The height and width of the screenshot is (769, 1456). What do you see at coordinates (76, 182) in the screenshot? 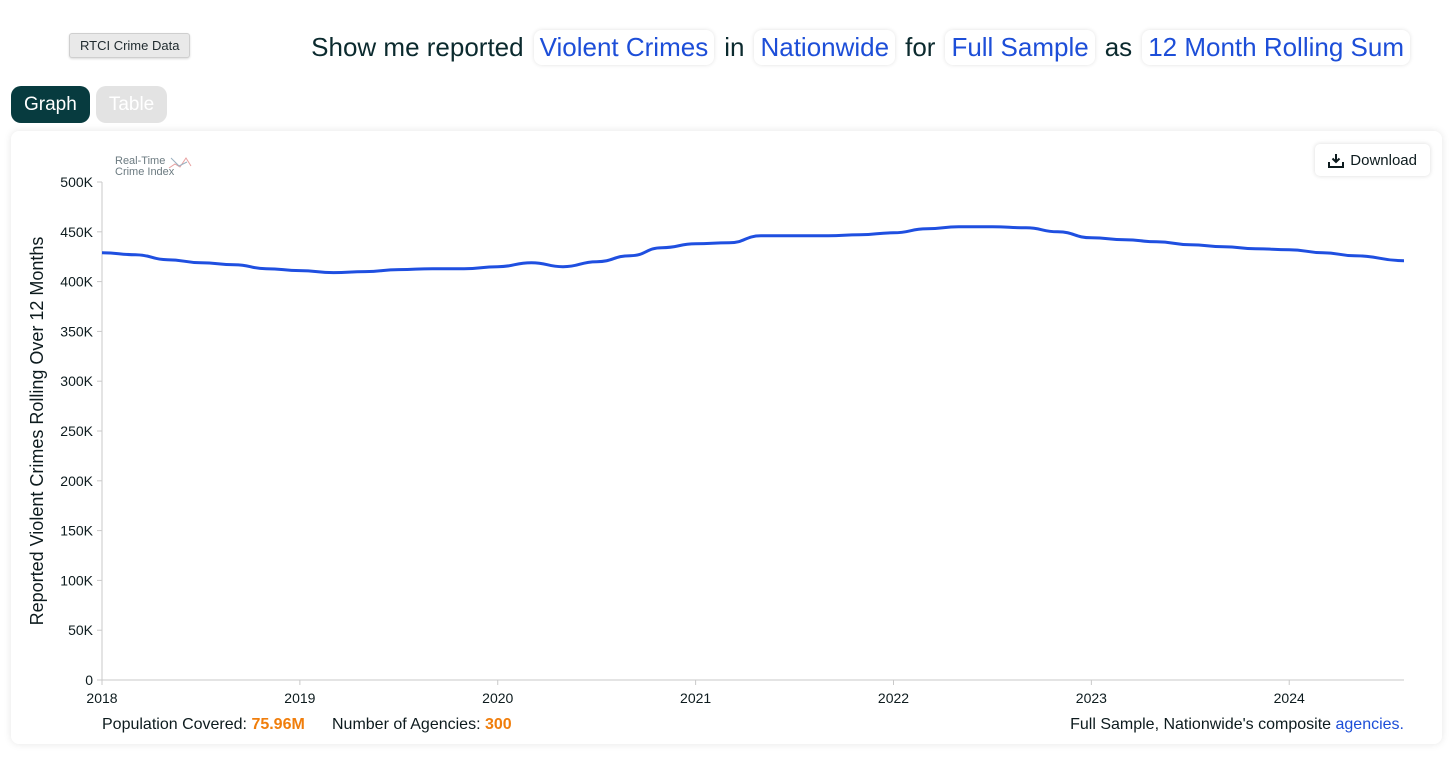
I see `y-tick-label: 500K` at bounding box center [76, 182].